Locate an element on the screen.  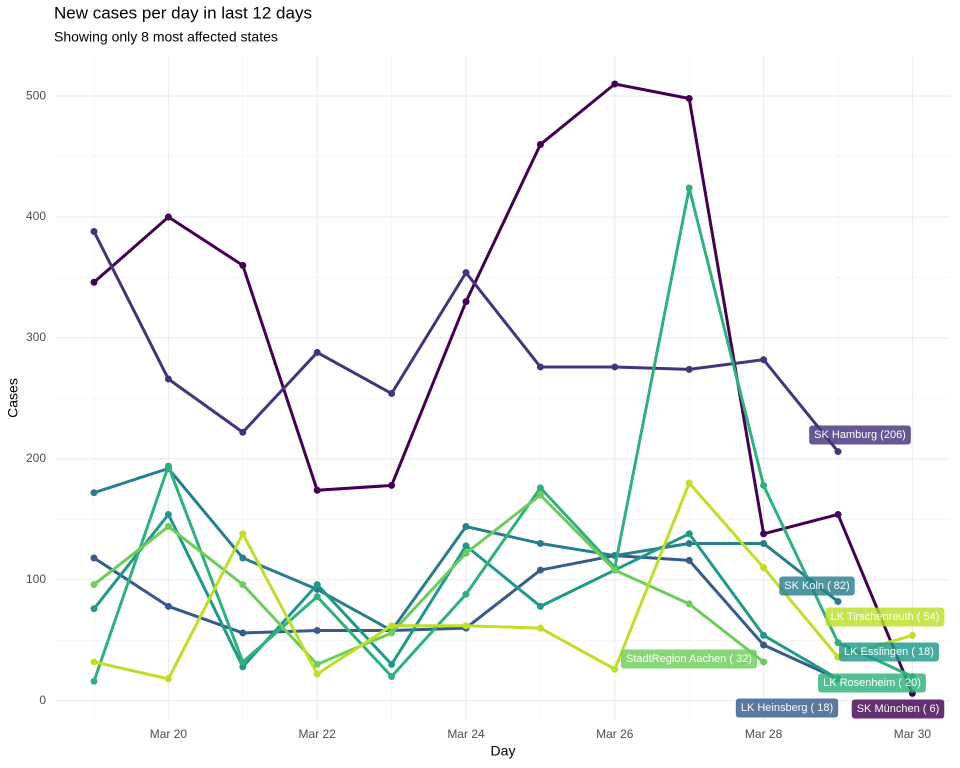
tag-label: SK Hamburg (206) is located at coordinates (860, 435).